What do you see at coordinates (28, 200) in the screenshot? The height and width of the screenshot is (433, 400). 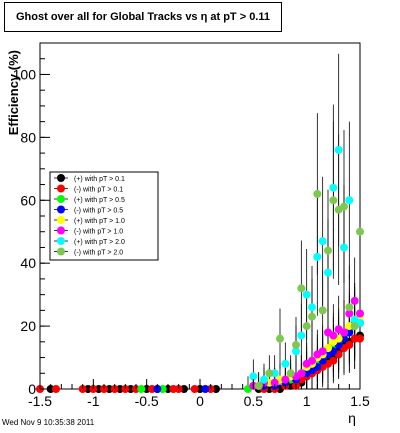 I see `y-tick-label: 60` at bounding box center [28, 200].